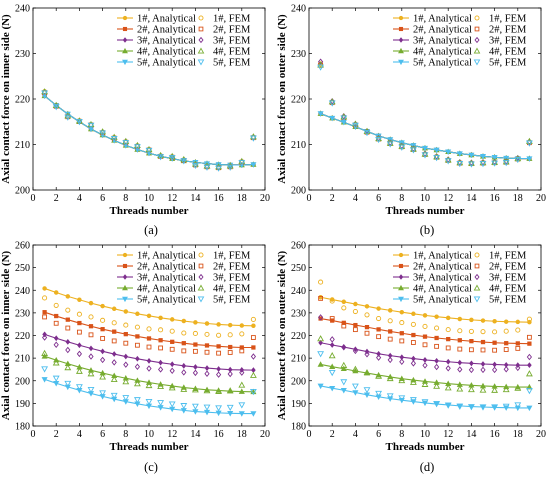 This screenshot has height=479, width=550. What do you see at coordinates (125, 434) in the screenshot?
I see `x-tick-label: 8` at bounding box center [125, 434].